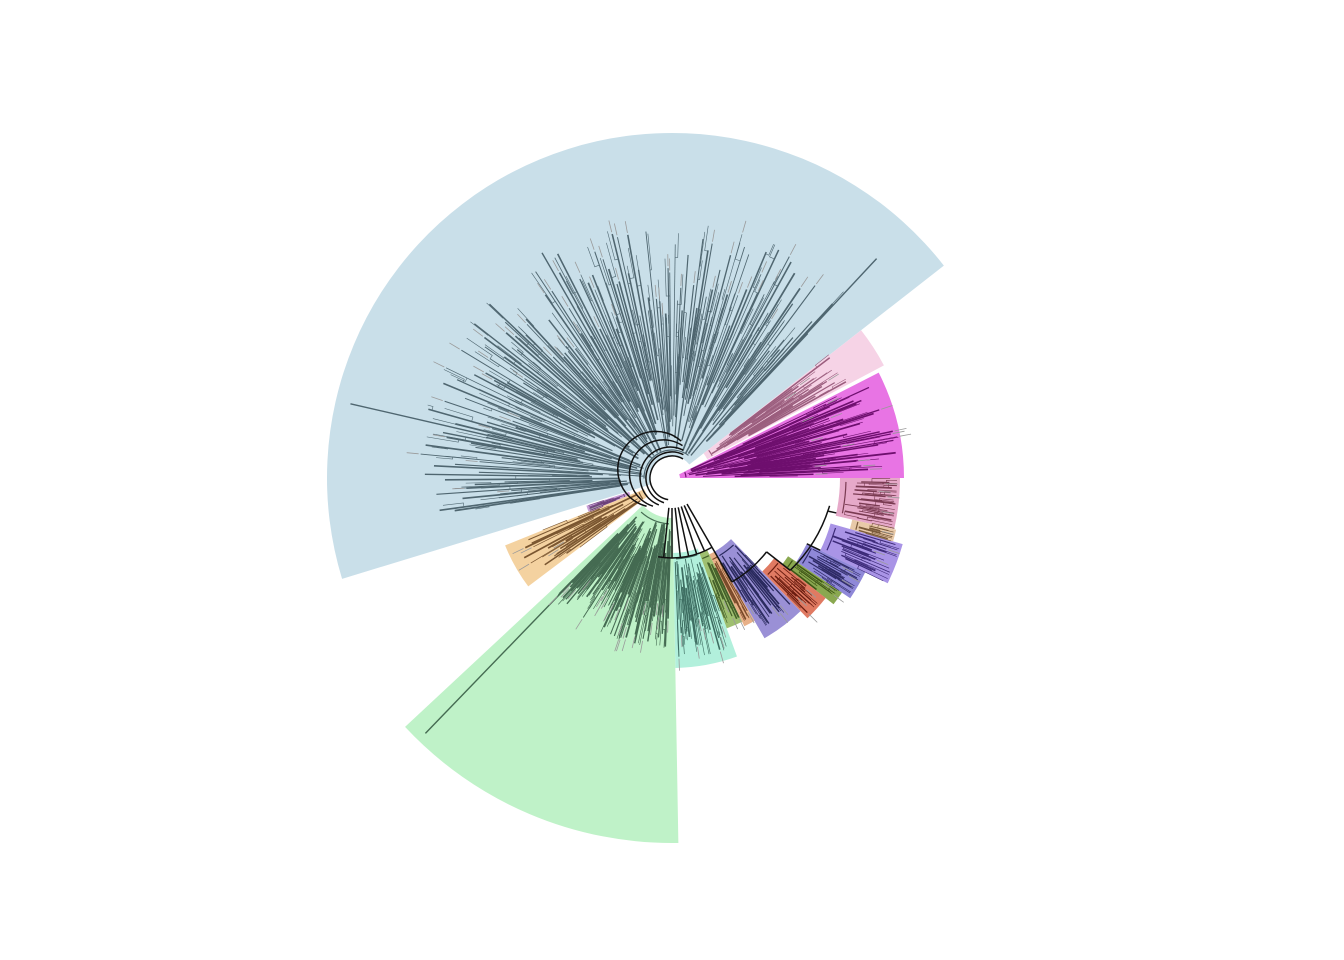  I want to click on clade-green-small-branches, so click(721, 589).